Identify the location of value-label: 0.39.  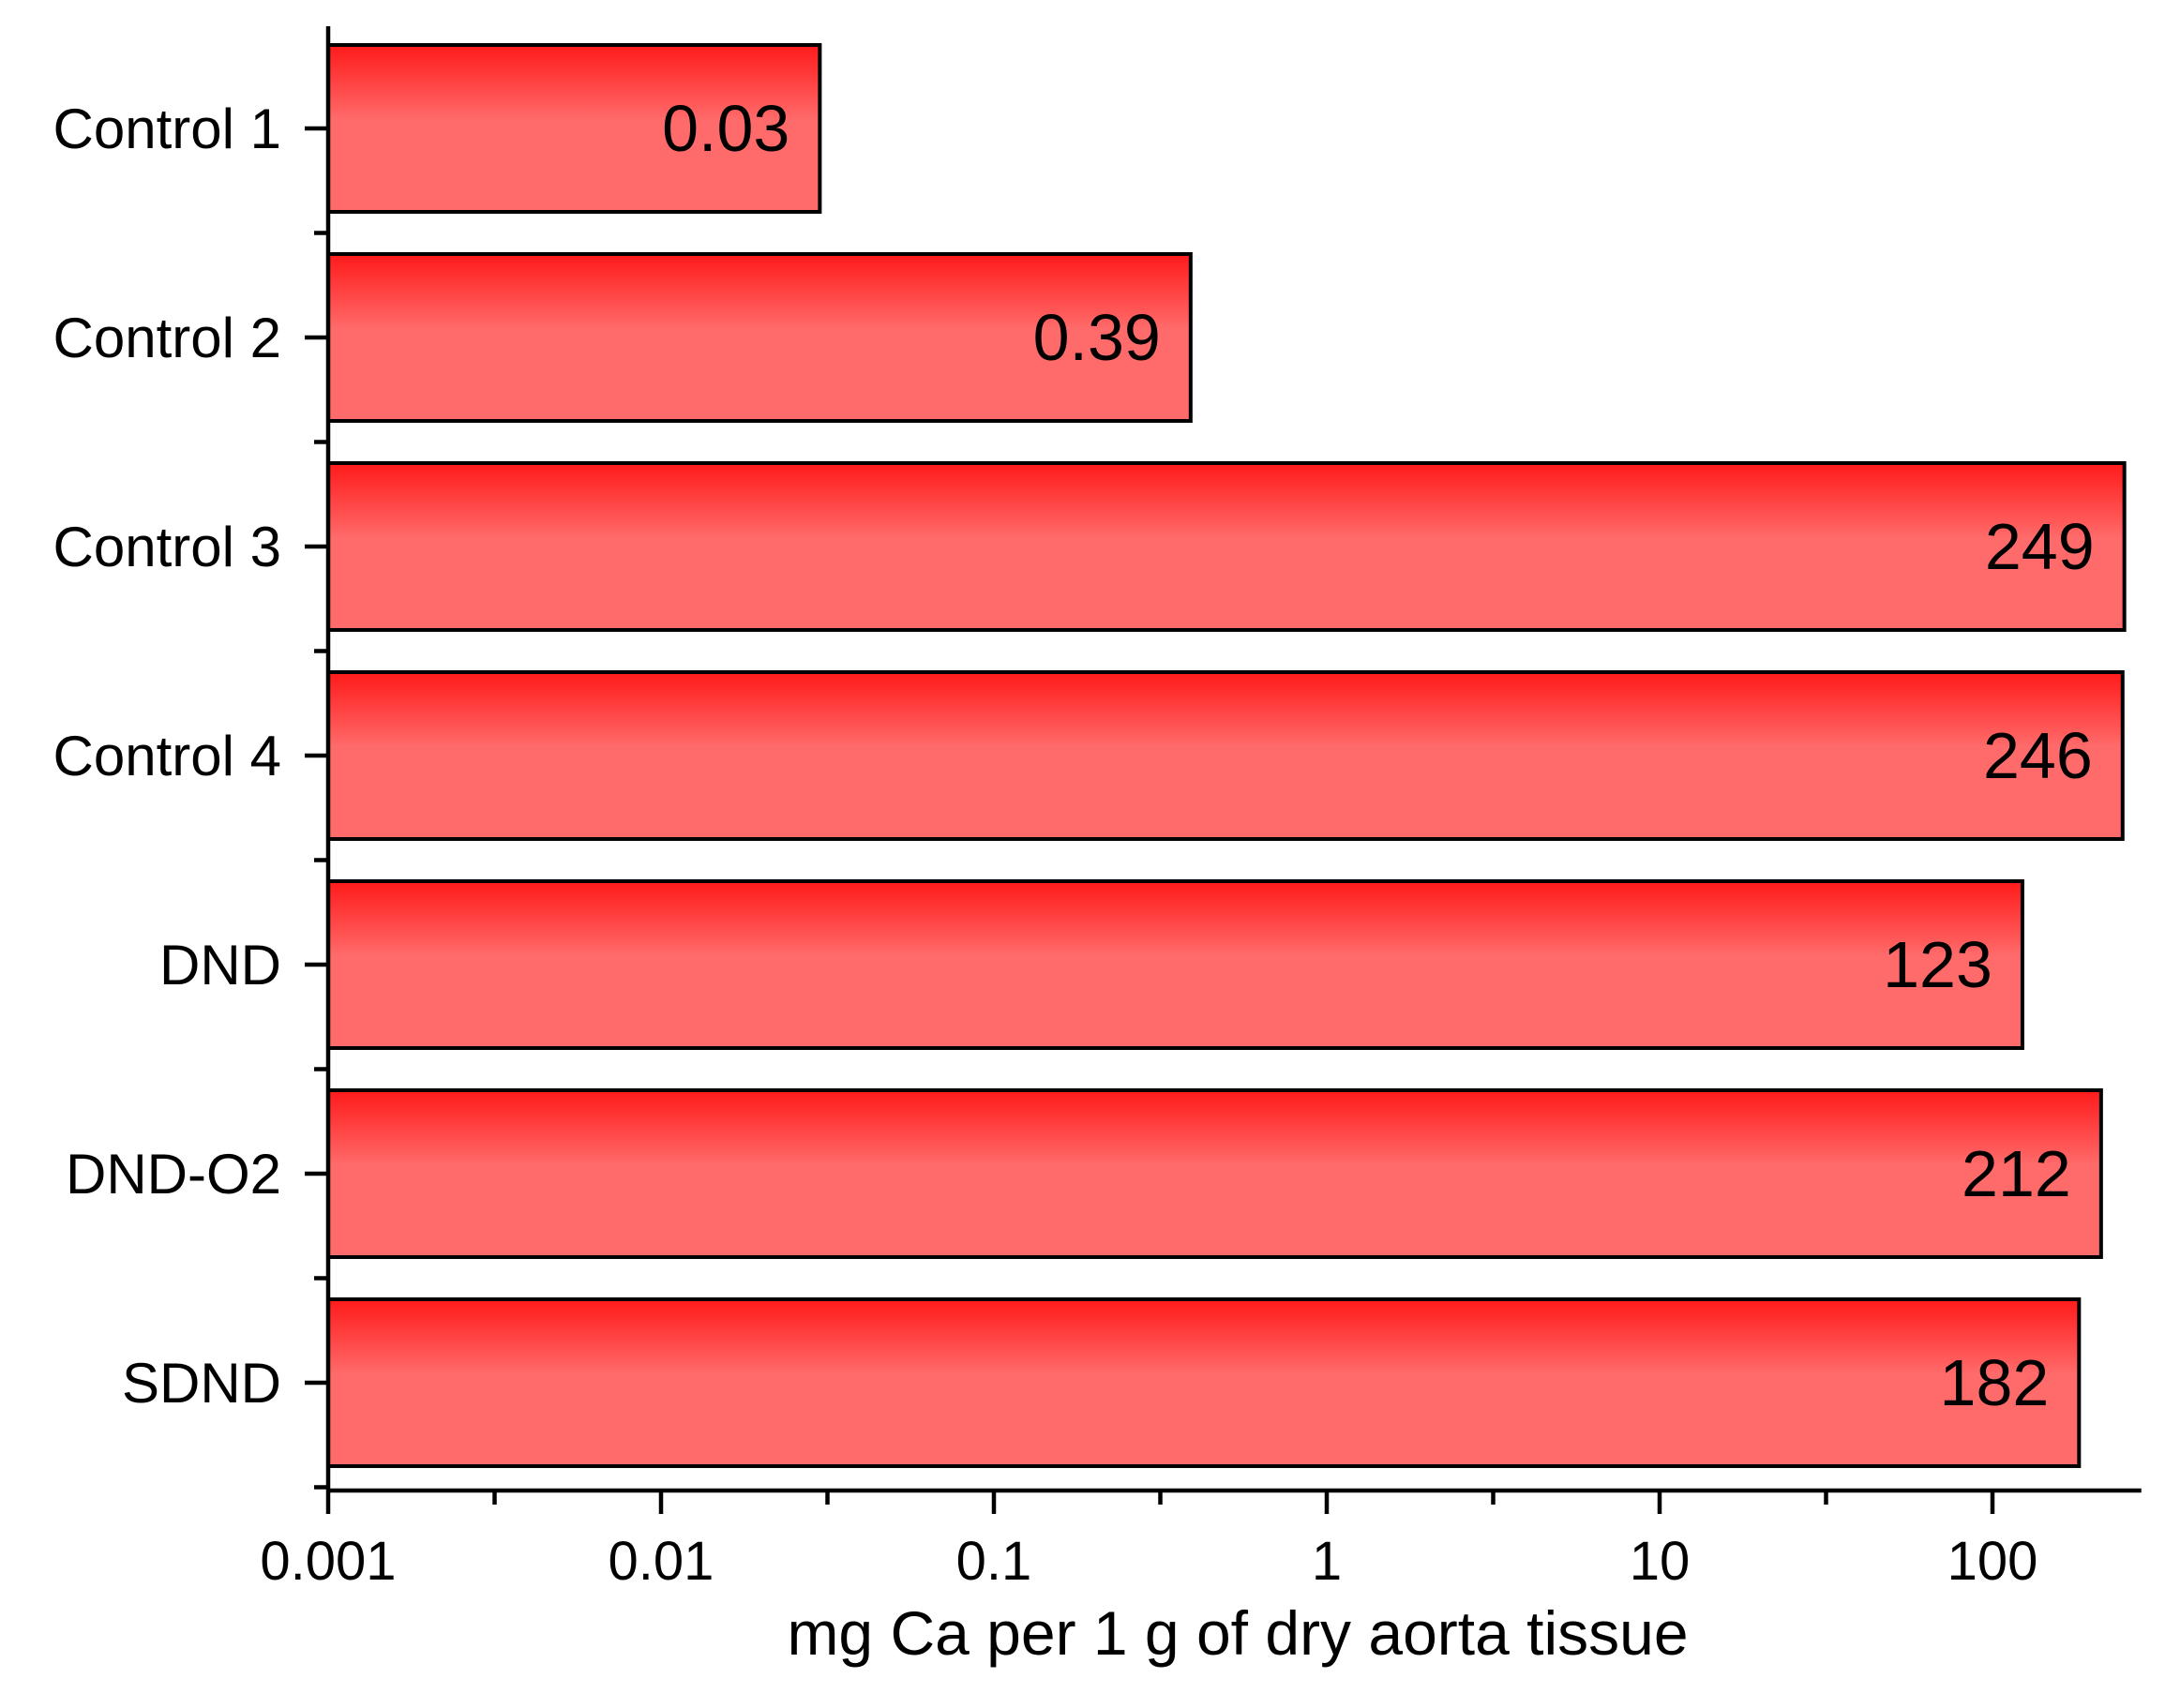
(1097, 337).